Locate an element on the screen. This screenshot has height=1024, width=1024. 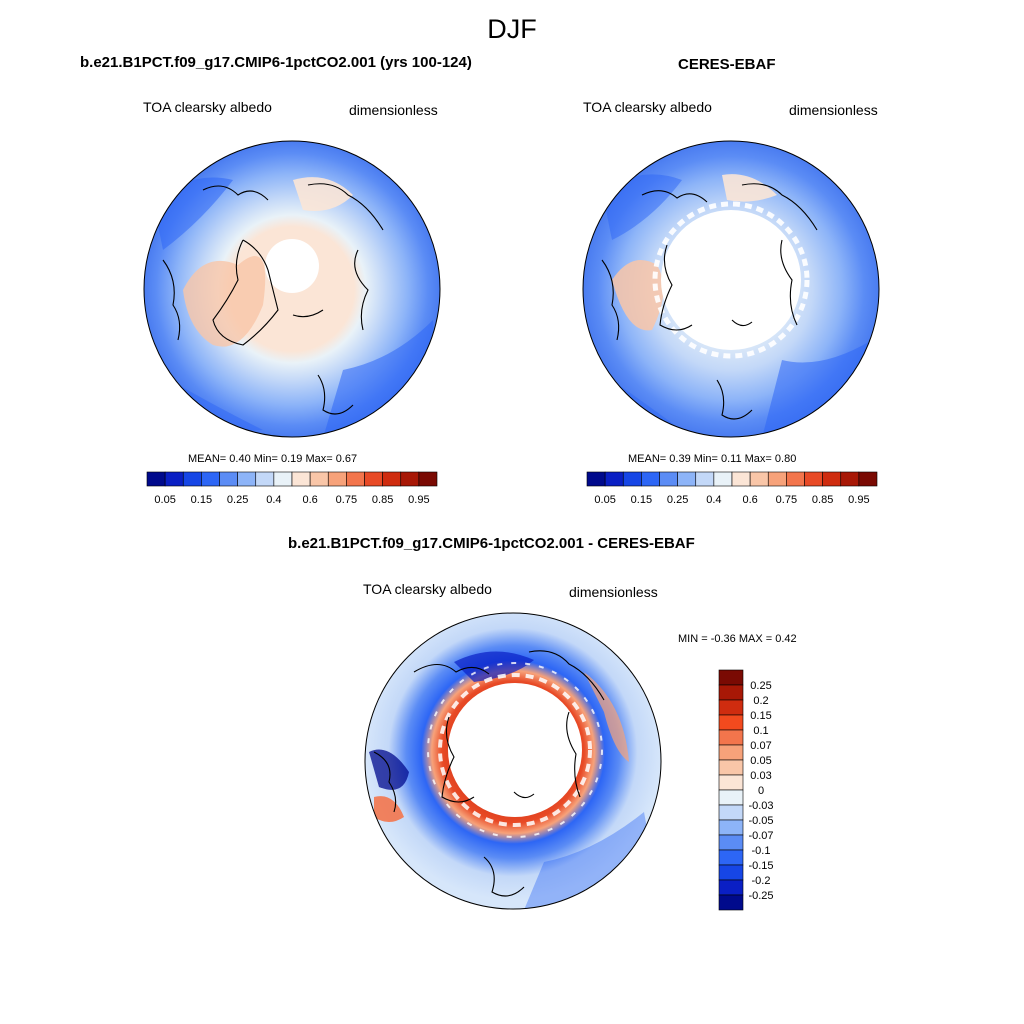
panel3-map-border is located at coordinates (513, 761).